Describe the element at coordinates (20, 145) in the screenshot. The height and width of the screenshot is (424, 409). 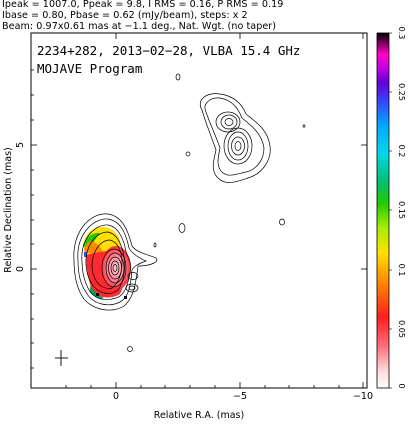
I see `y-tick-label-0: 5` at that location.